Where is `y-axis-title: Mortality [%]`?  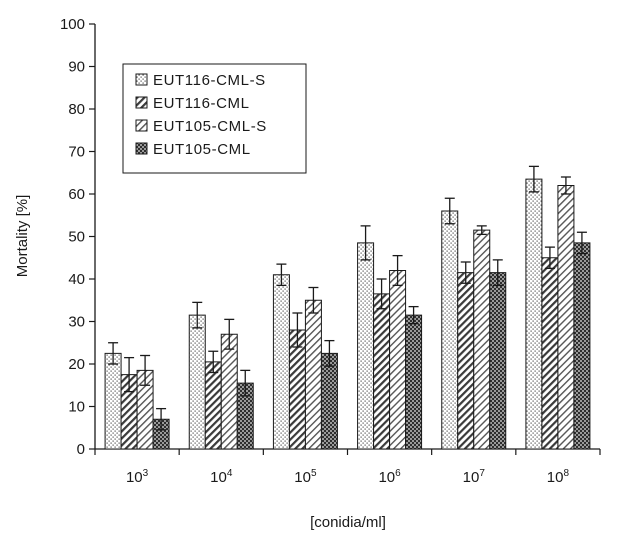
y-axis-title: Mortality [%] is located at coordinates (22, 236).